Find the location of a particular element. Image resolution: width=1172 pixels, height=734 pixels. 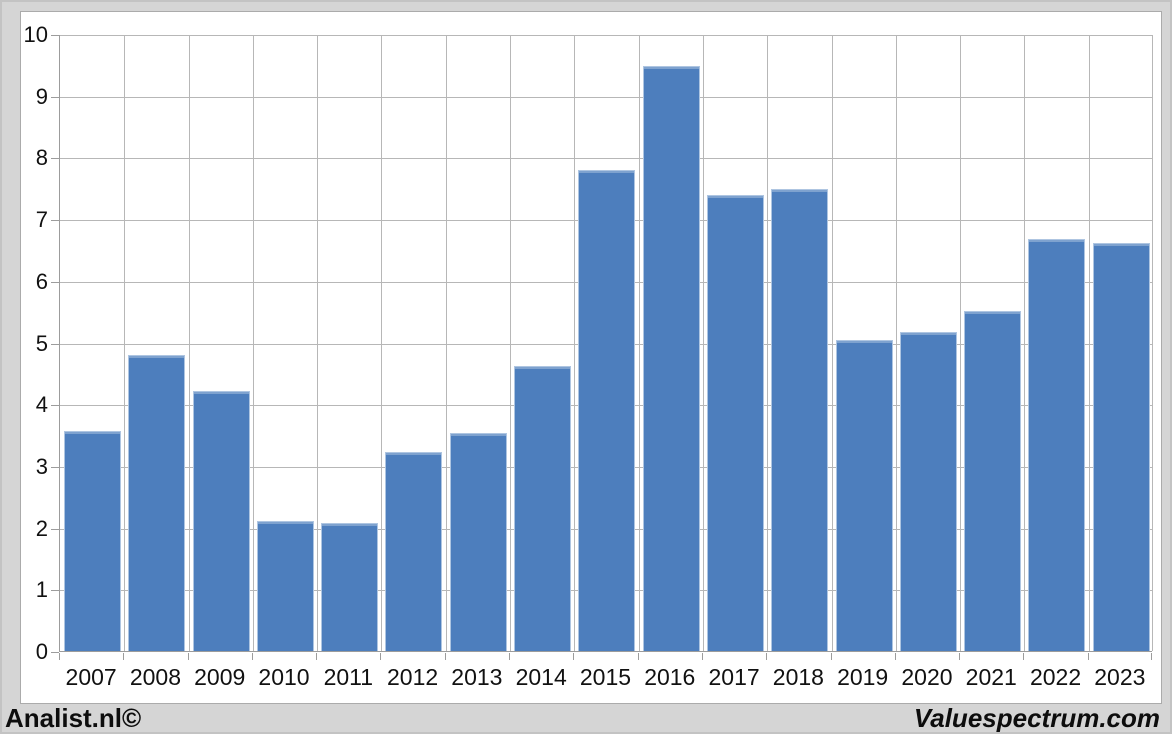

bar-2021 is located at coordinates (992, 481).